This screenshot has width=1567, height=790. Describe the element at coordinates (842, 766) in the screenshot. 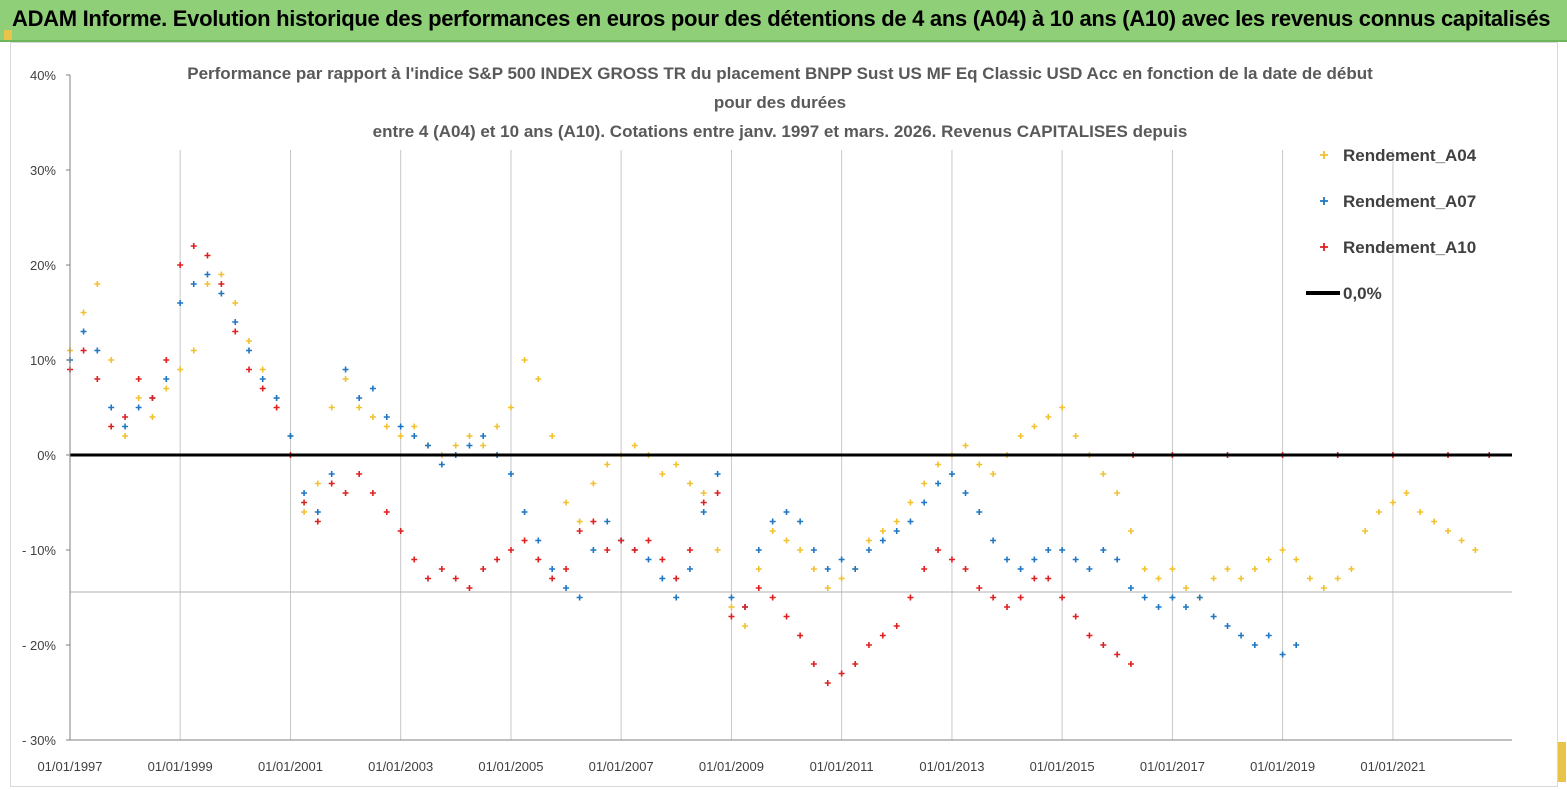

I see `x-tick-label: 01/01/2011` at that location.